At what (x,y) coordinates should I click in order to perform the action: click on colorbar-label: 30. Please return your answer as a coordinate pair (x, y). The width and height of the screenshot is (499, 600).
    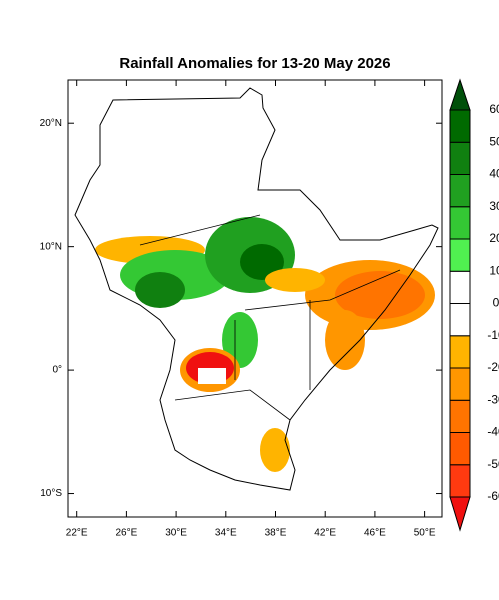
    Looking at the image, I should click on (494, 206).